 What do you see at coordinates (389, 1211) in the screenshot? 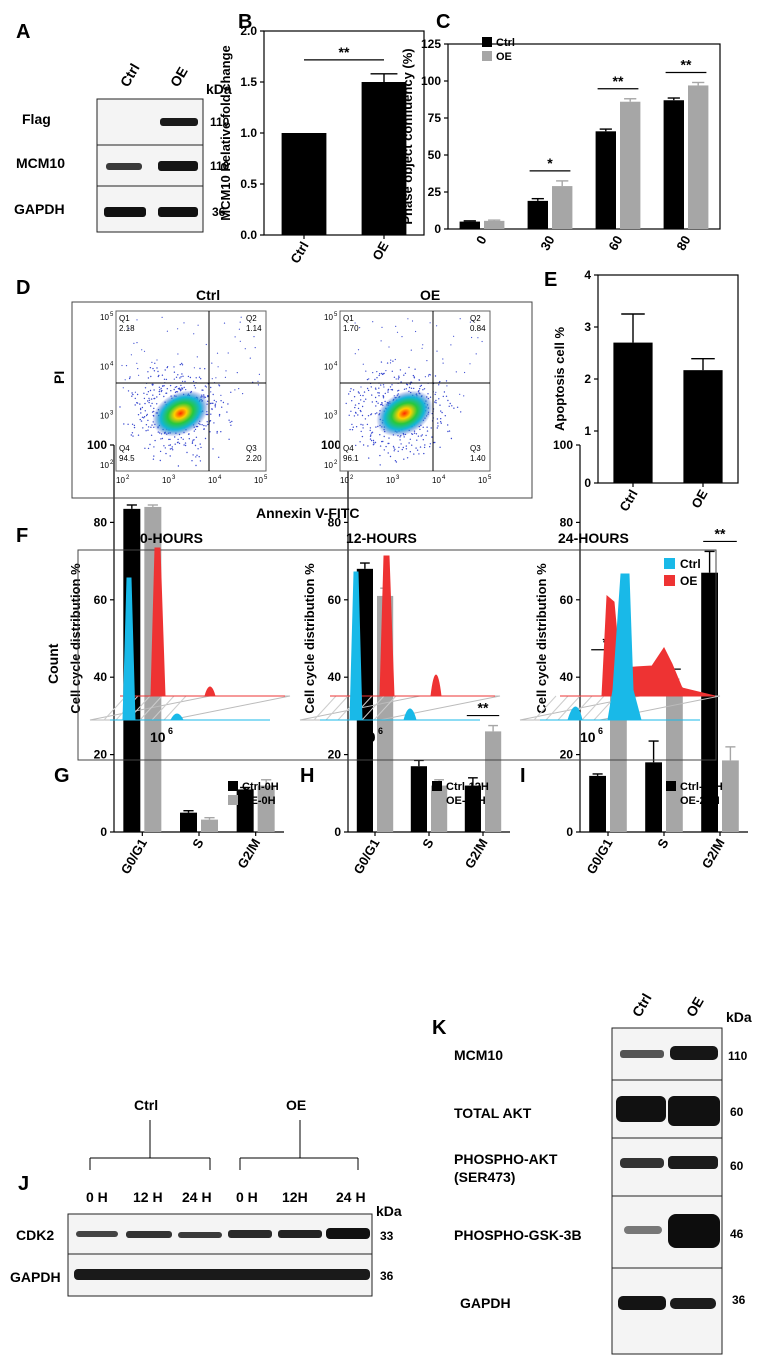
I see `kda-header: kDa` at bounding box center [389, 1211].